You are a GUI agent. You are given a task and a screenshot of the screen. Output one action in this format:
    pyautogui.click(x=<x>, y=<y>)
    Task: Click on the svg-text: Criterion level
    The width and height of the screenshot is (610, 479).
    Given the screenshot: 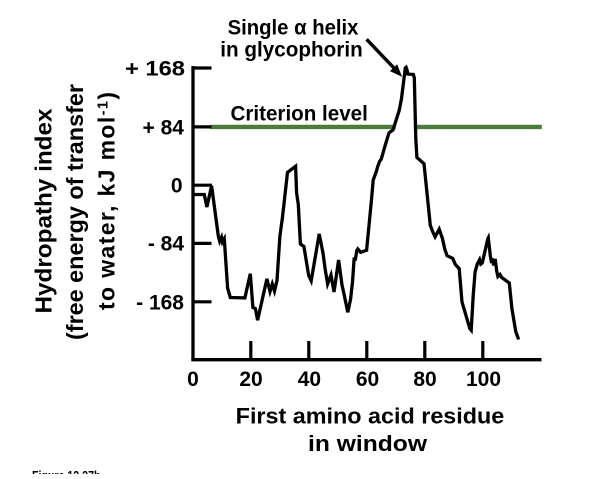 What is the action you would take?
    pyautogui.click(x=299, y=113)
    